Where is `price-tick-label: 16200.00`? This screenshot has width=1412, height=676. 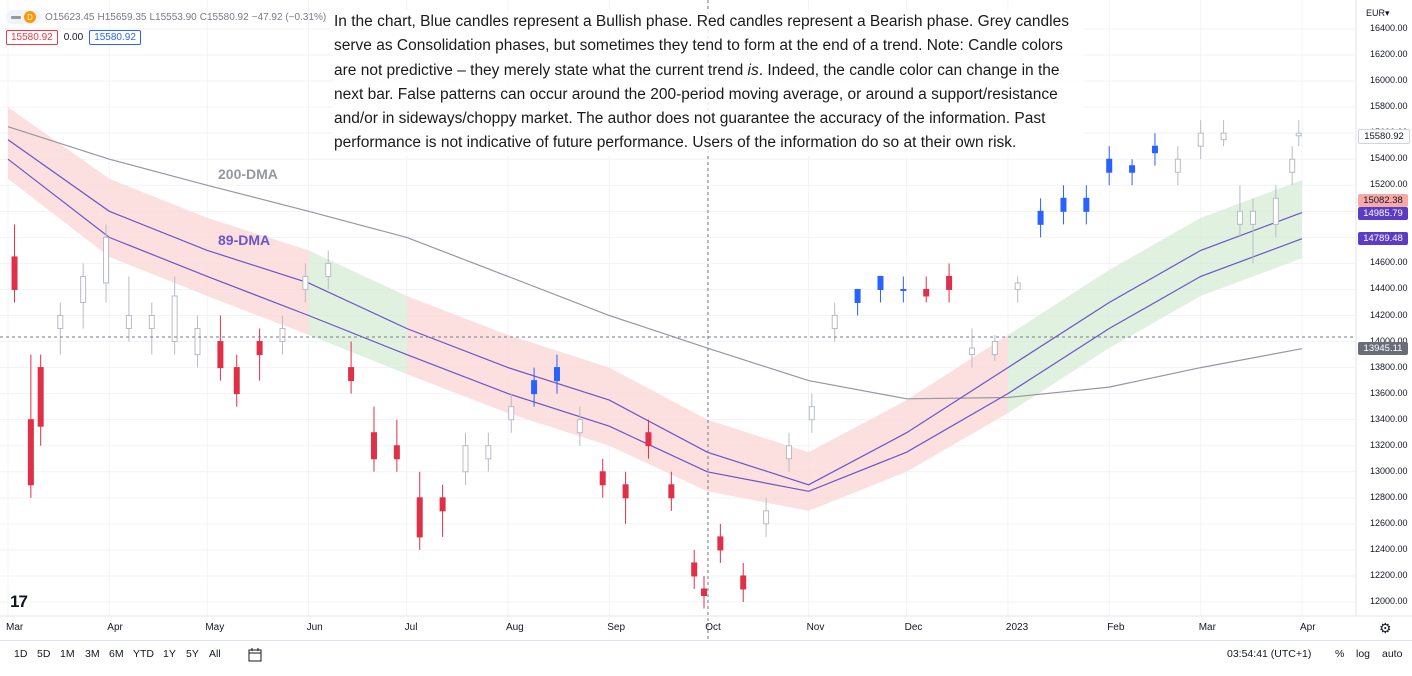 price-tick-label: 16200.00 is located at coordinates (1389, 54).